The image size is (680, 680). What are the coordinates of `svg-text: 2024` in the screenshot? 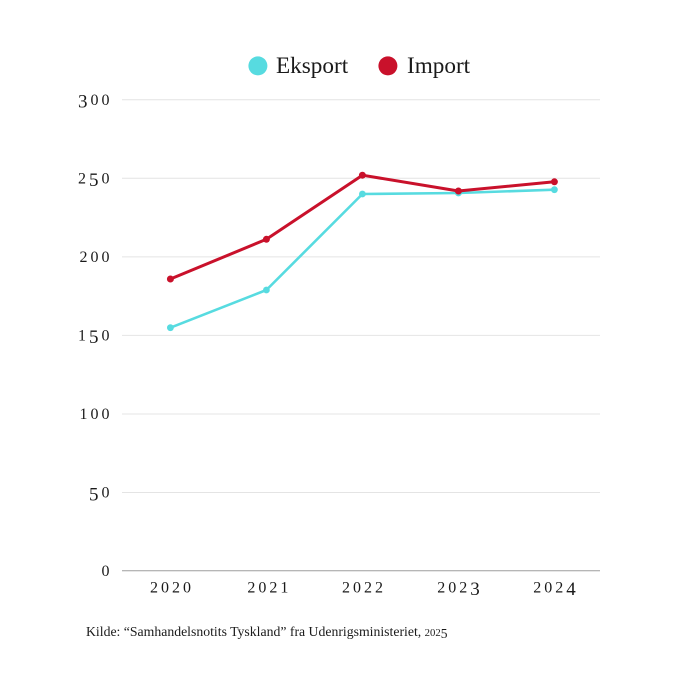 It's located at (556, 589).